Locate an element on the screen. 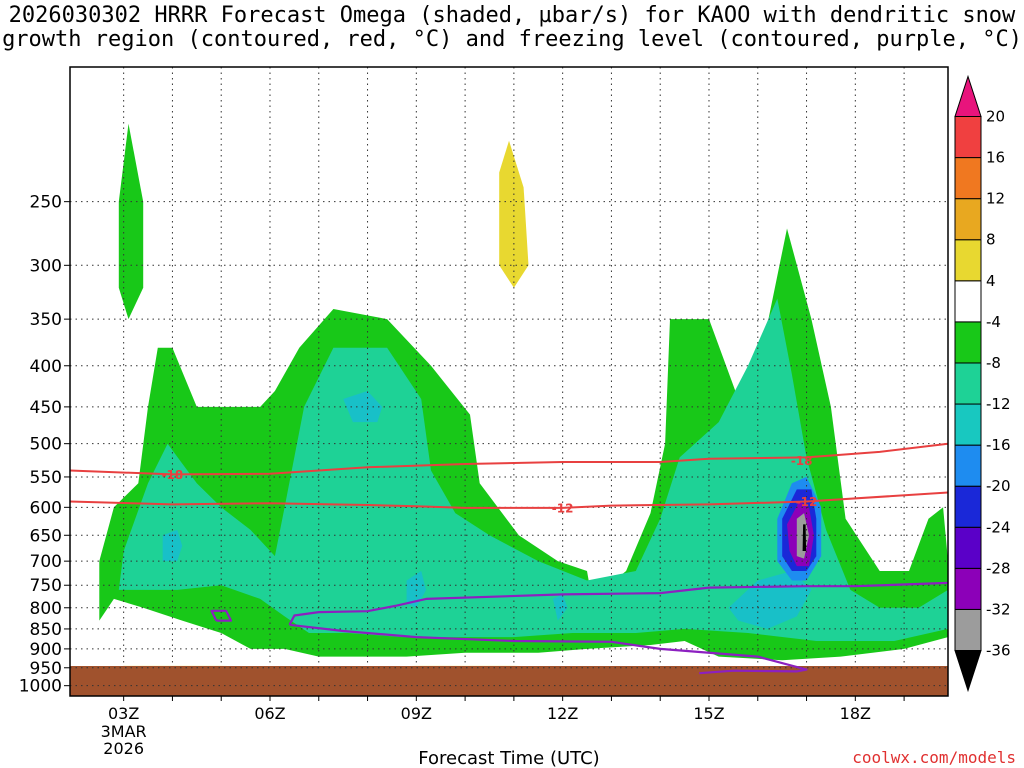 The height and width of the screenshot is (768, 1024). y-tick-label: 600 is located at coordinates (46, 508).